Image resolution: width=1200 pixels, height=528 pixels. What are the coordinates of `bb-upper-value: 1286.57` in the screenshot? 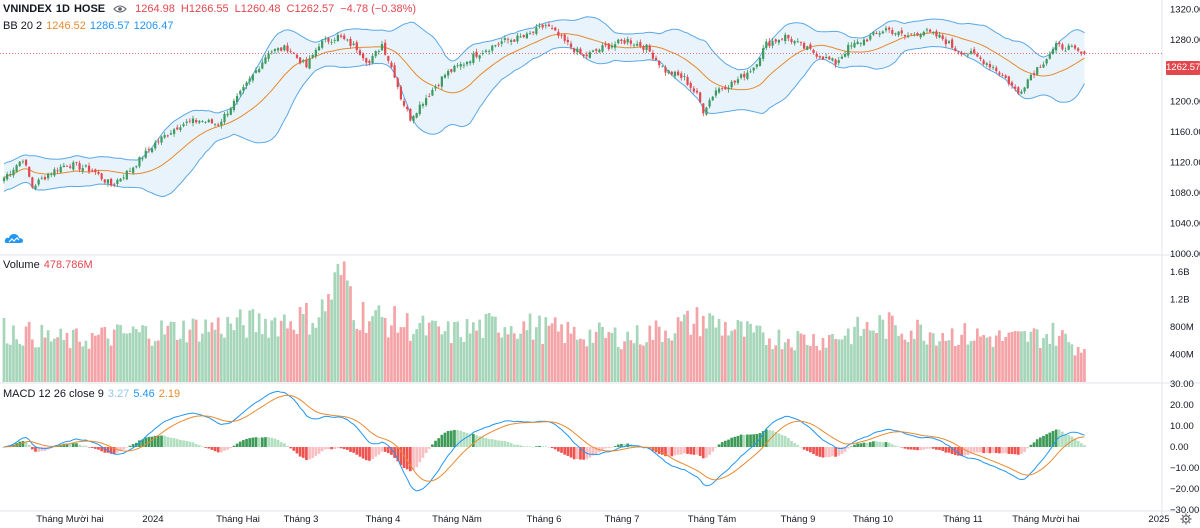 It's located at (109, 26).